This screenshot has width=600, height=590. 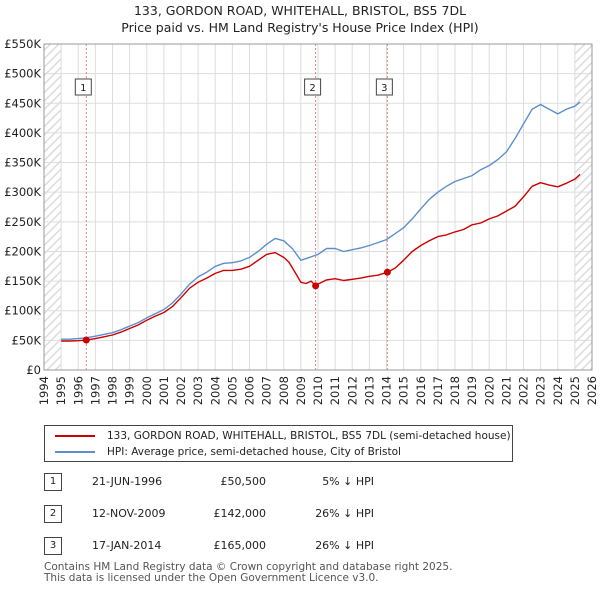 What do you see at coordinates (61, 390) in the screenshot?
I see `x-tick-label: 1995` at bounding box center [61, 390].